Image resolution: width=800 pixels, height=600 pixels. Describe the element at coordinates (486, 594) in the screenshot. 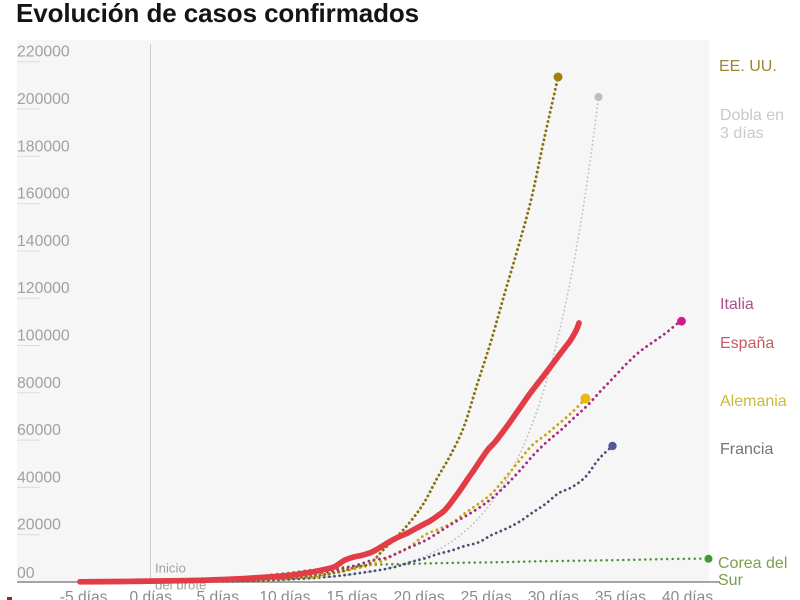

I see `svg-text: 25 días` at that location.